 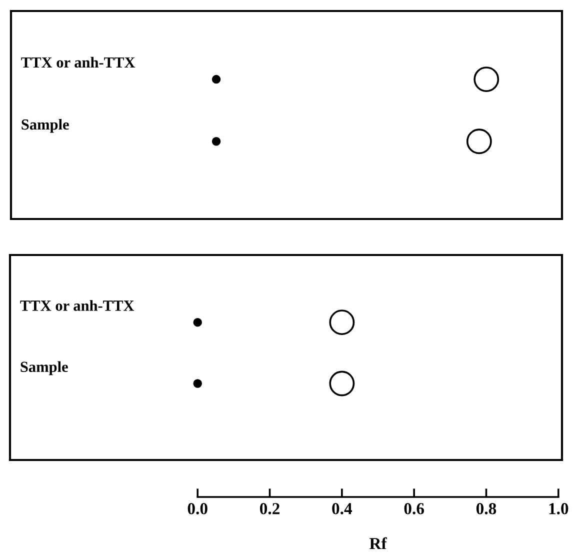 What do you see at coordinates (378, 543) in the screenshot?
I see `x-axis-title: Rf` at bounding box center [378, 543].